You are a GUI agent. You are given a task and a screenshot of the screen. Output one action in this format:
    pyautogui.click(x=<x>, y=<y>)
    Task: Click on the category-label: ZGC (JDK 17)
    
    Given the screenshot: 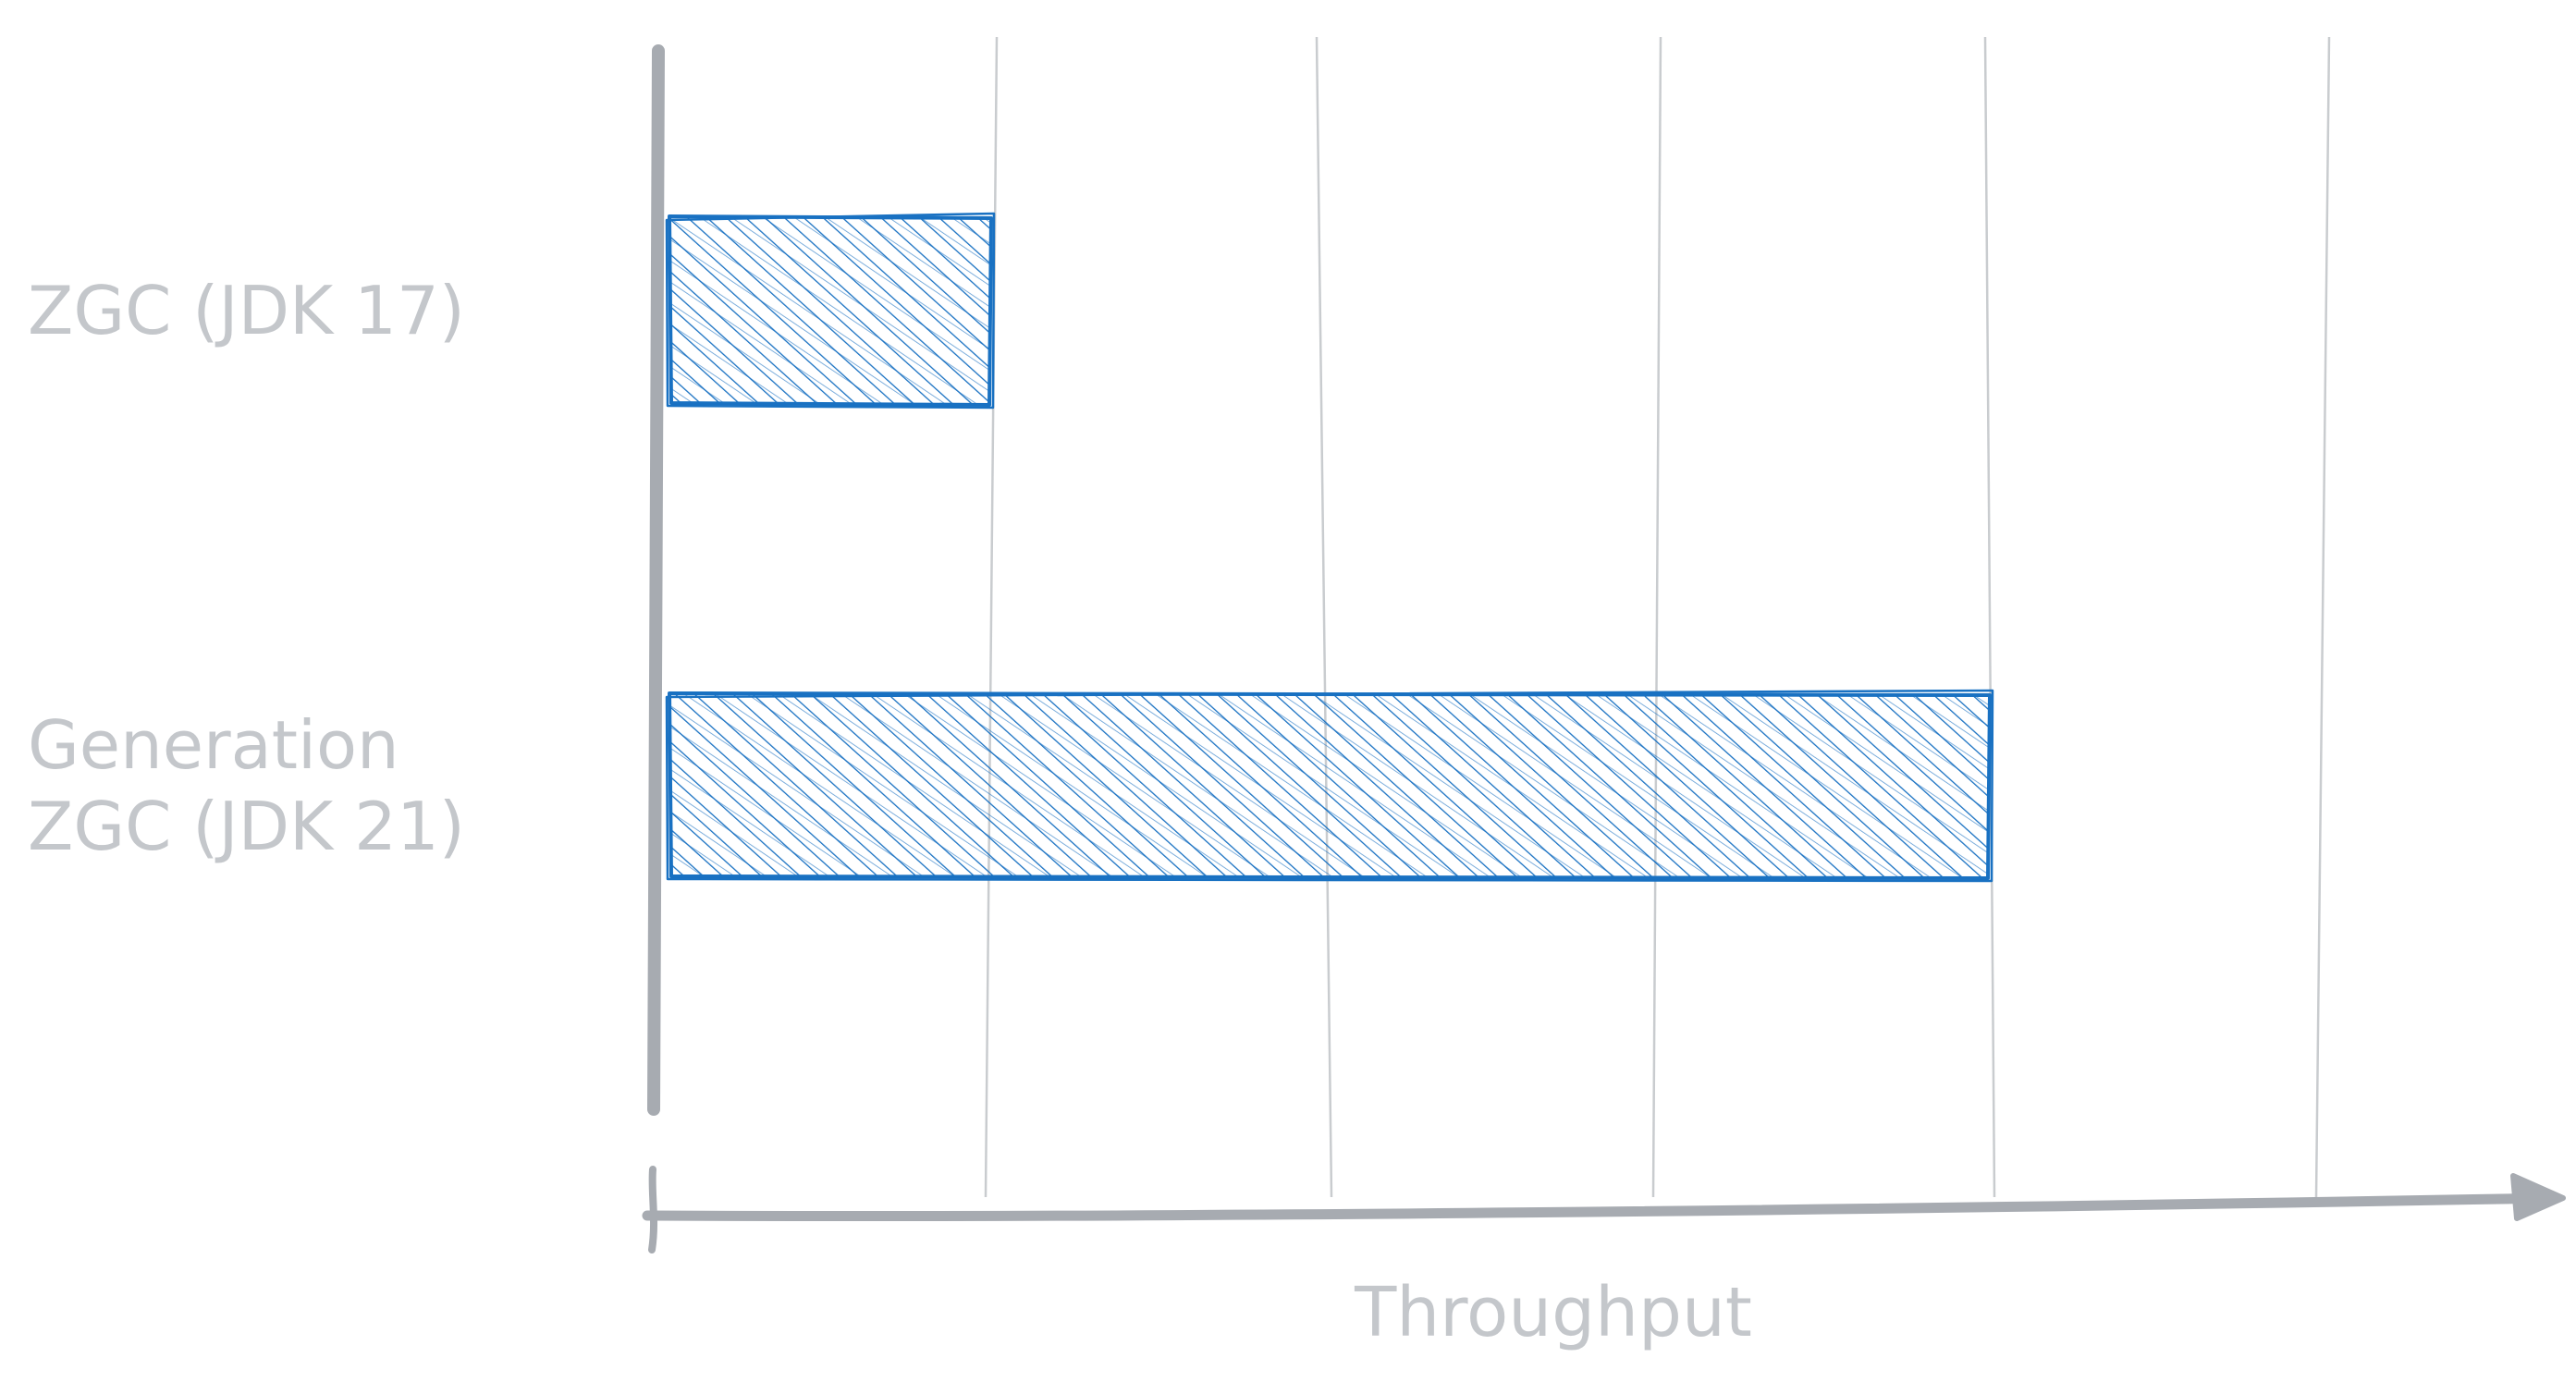 What is the action you would take?
    pyautogui.click(x=246, y=310)
    